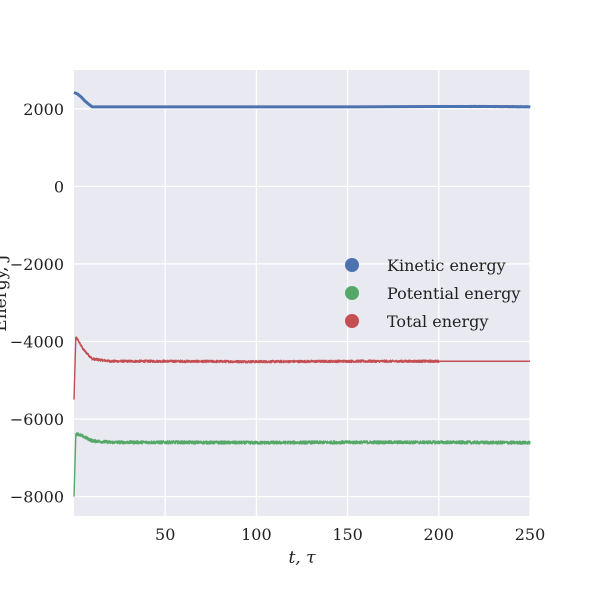 Image resolution: width=590 pixels, height=590 pixels. I want to click on legend-label: Kinetic energy, so click(446, 265).